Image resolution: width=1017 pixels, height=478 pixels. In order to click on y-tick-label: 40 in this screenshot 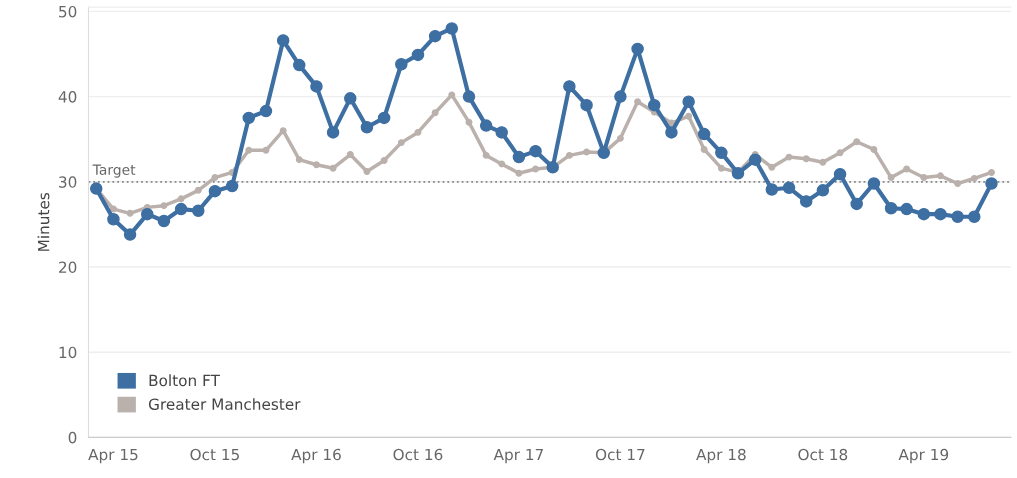, I will do `click(67, 97)`.